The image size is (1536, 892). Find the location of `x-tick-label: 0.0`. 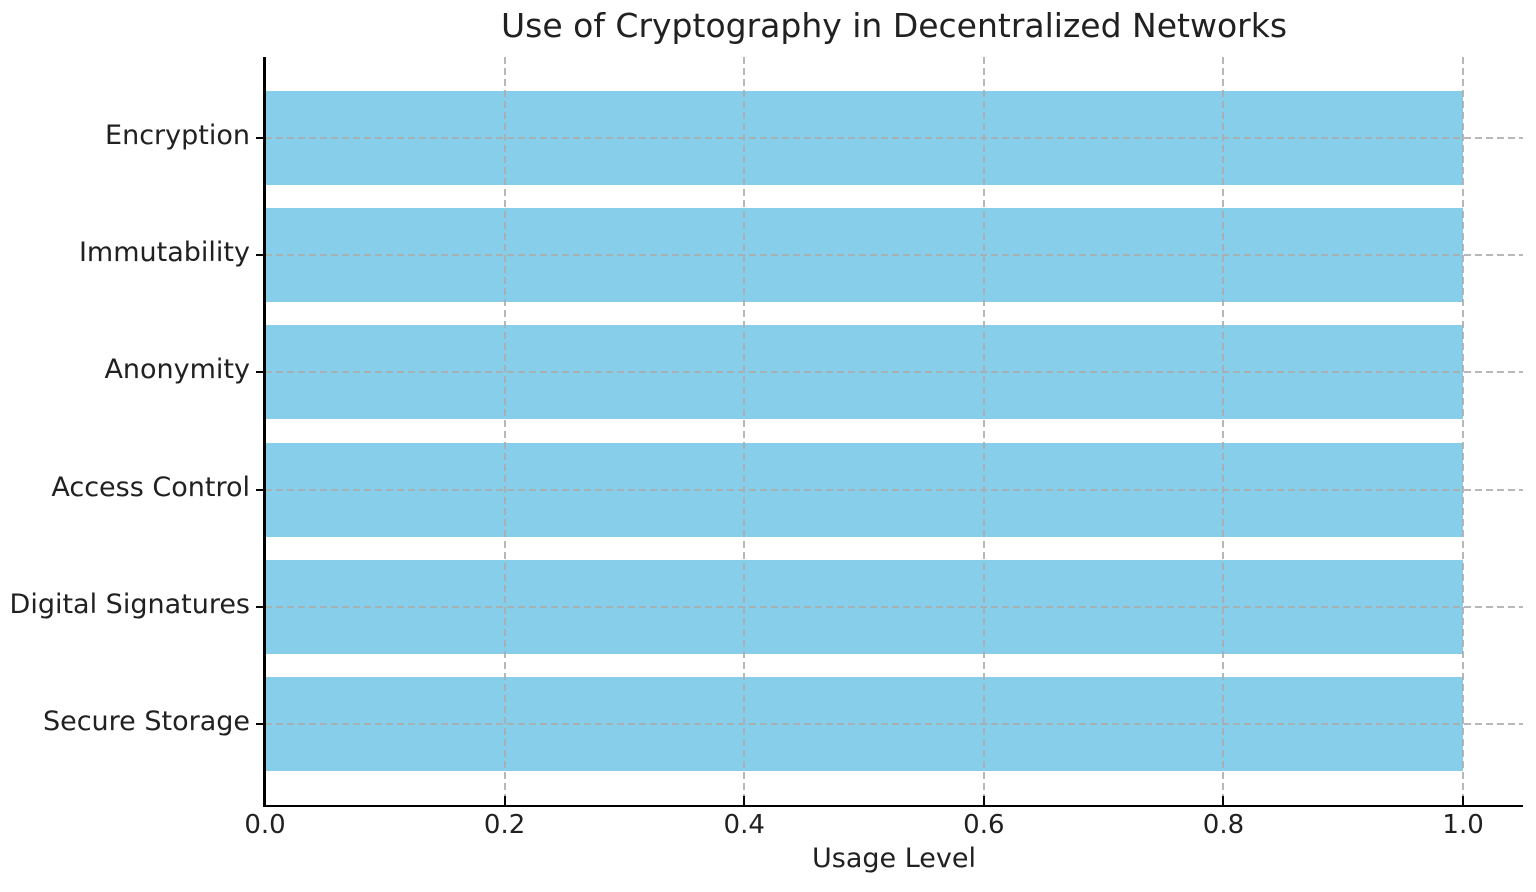

x-tick-label: 0.0 is located at coordinates (265, 825).